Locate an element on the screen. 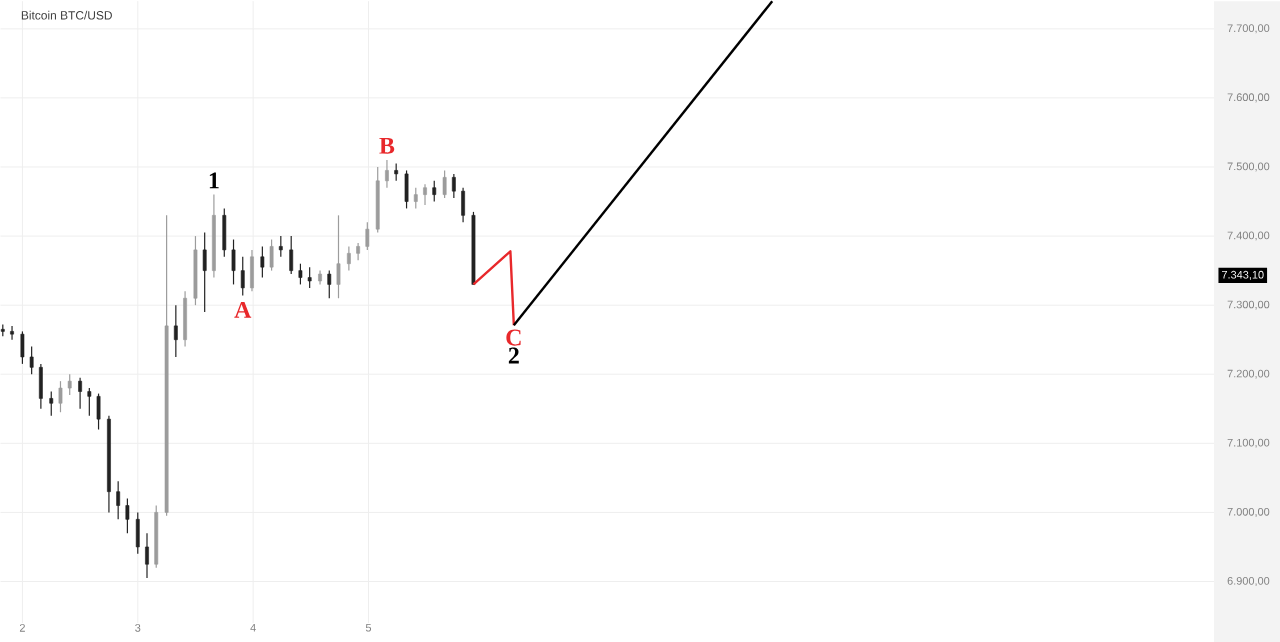  annotation: A is located at coordinates (243, 309).